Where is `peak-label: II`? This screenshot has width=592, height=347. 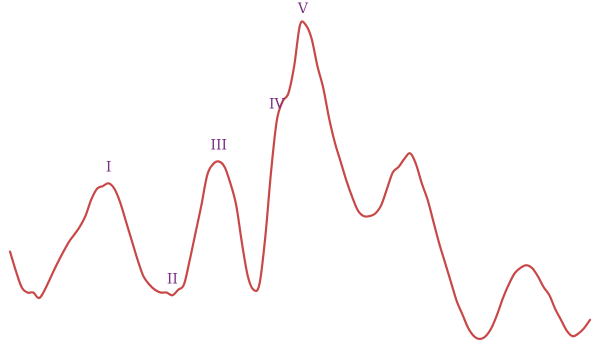 peak-label: II is located at coordinates (172, 279).